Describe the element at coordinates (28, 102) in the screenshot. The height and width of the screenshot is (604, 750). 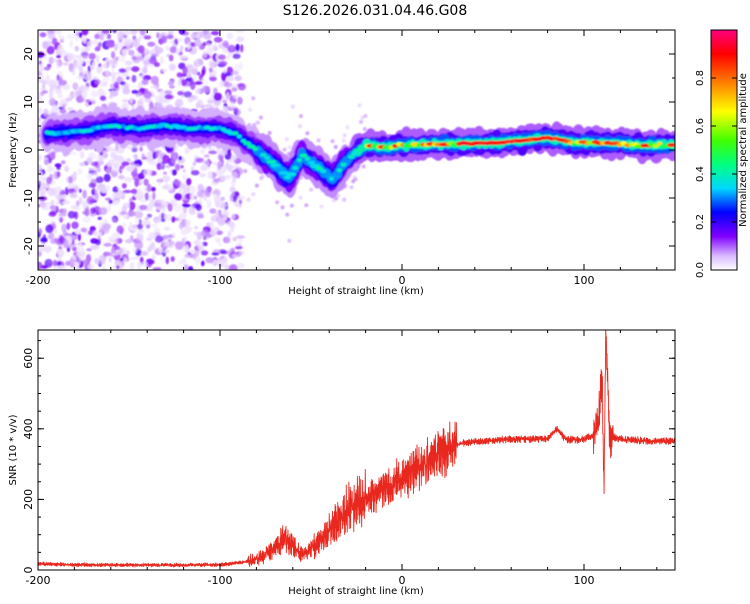
I see `y-tick-label: 10` at that location.